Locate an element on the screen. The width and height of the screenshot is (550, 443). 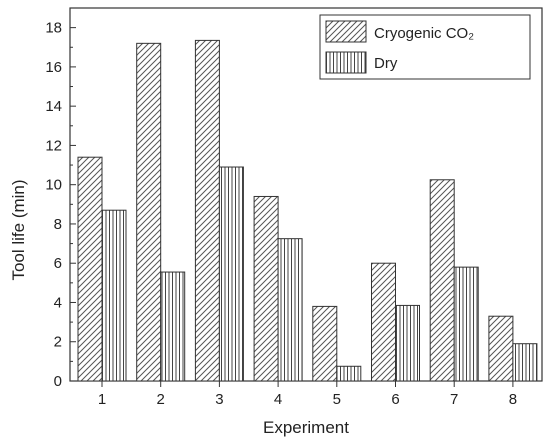
y-tick-label: 18 is located at coordinates (53, 28).